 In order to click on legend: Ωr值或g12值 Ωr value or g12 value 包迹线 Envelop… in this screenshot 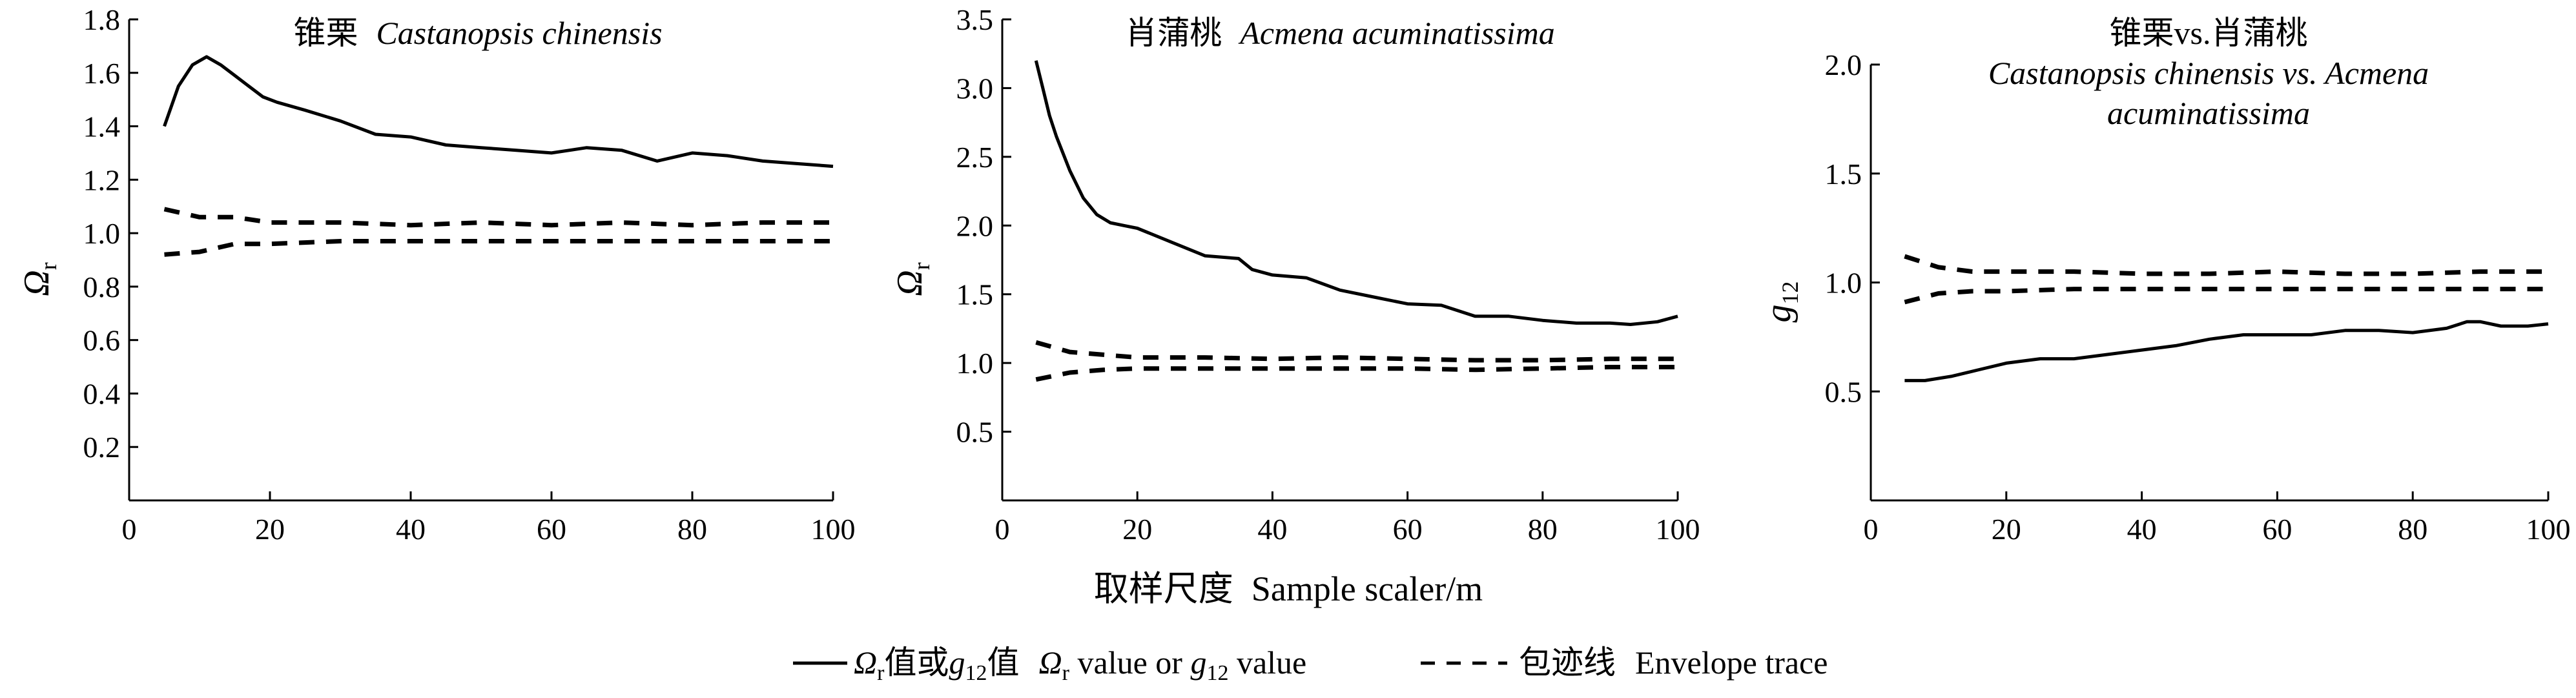, I will do `click(1310, 664)`.